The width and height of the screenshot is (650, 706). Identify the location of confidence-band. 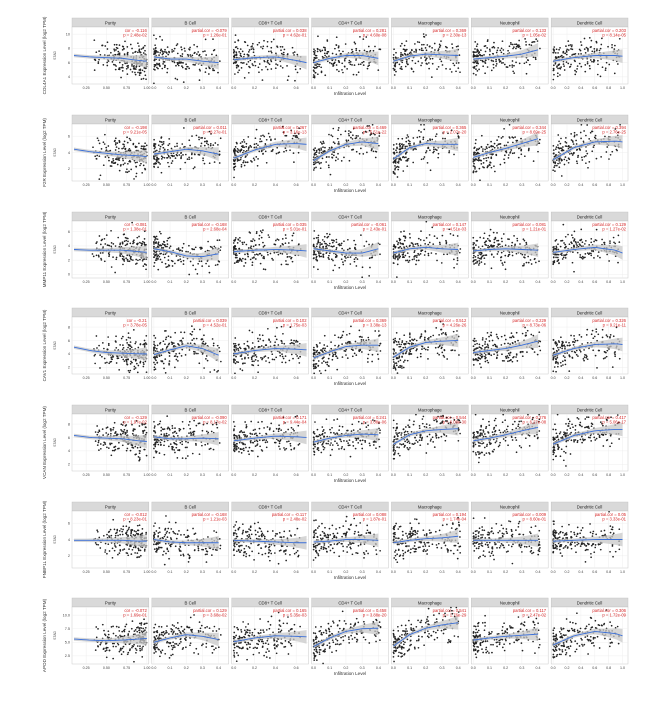
(346, 149).